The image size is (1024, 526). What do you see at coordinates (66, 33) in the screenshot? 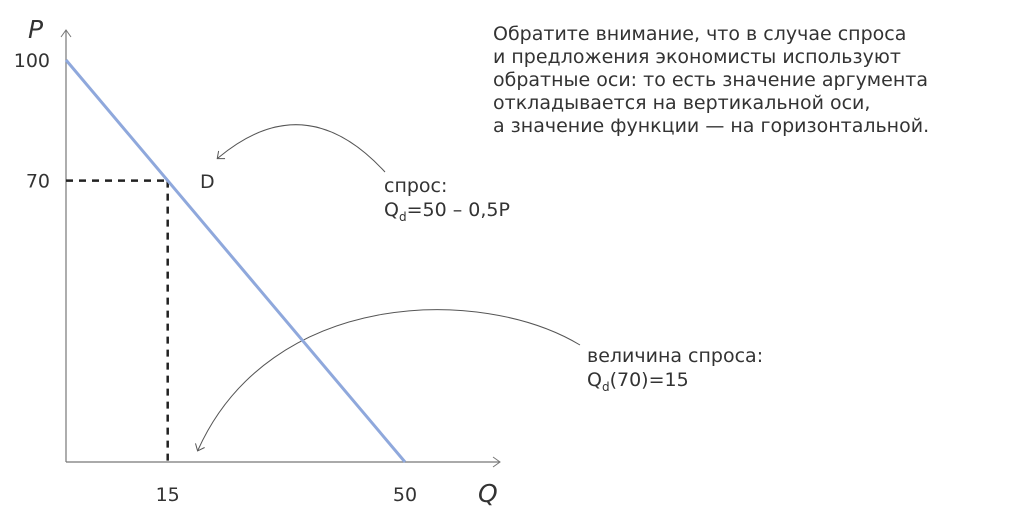
I see `y-axis-arrow` at bounding box center [66, 33].